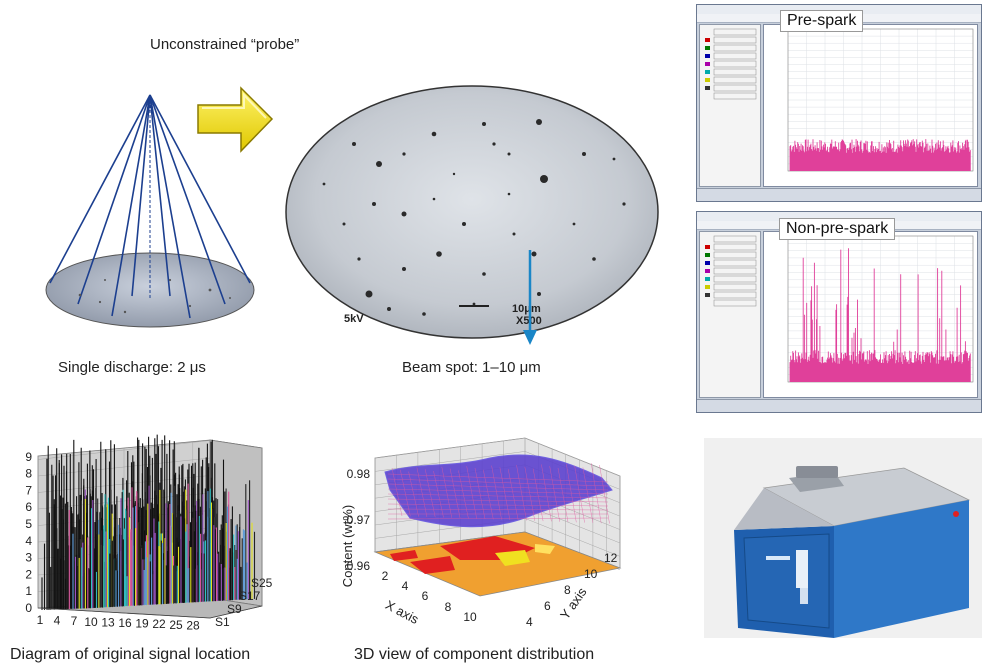 The width and height of the screenshot is (984, 670). Describe the element at coordinates (526, 309) in the screenshot. I see `scale-text: 10μm` at that location.